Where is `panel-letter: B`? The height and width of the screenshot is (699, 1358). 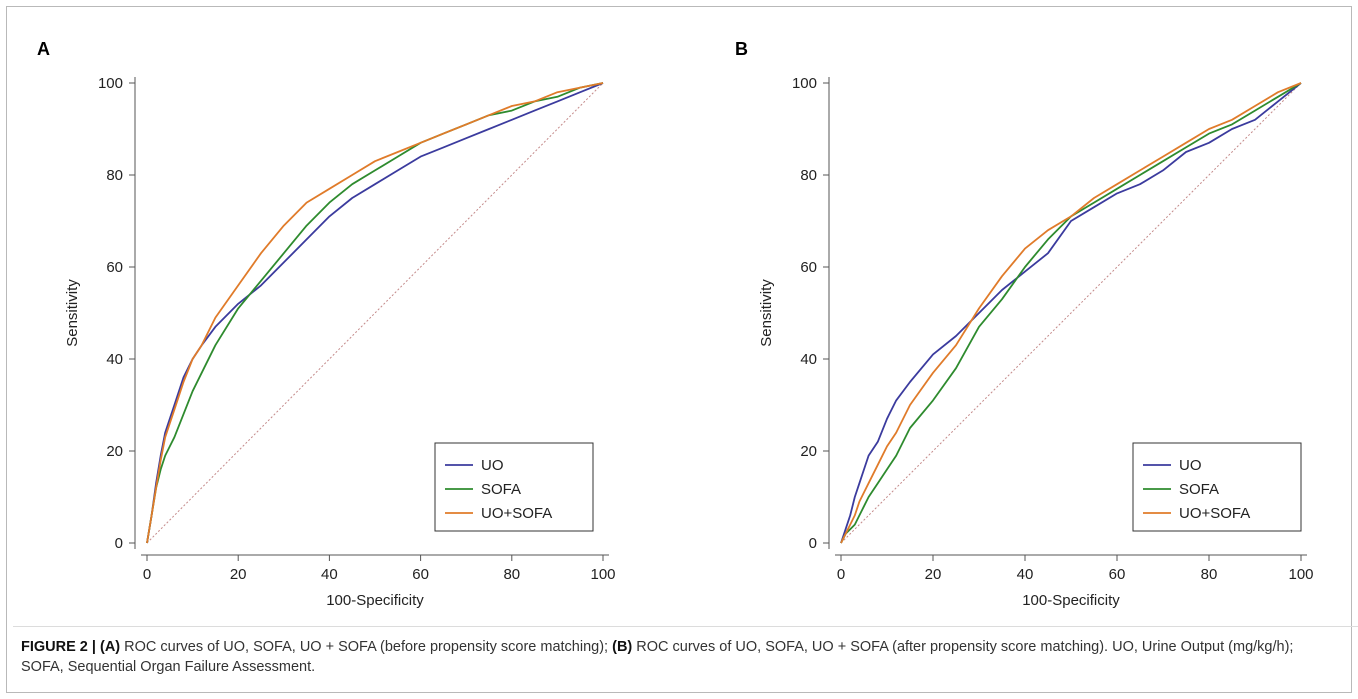 panel-letter: B is located at coordinates (741, 49).